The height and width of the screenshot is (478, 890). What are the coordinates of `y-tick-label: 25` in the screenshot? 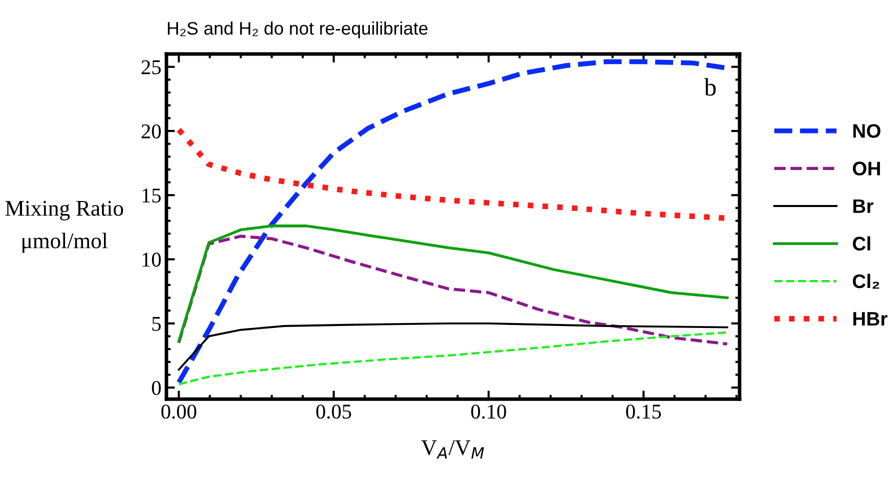 It's located at (151, 67).